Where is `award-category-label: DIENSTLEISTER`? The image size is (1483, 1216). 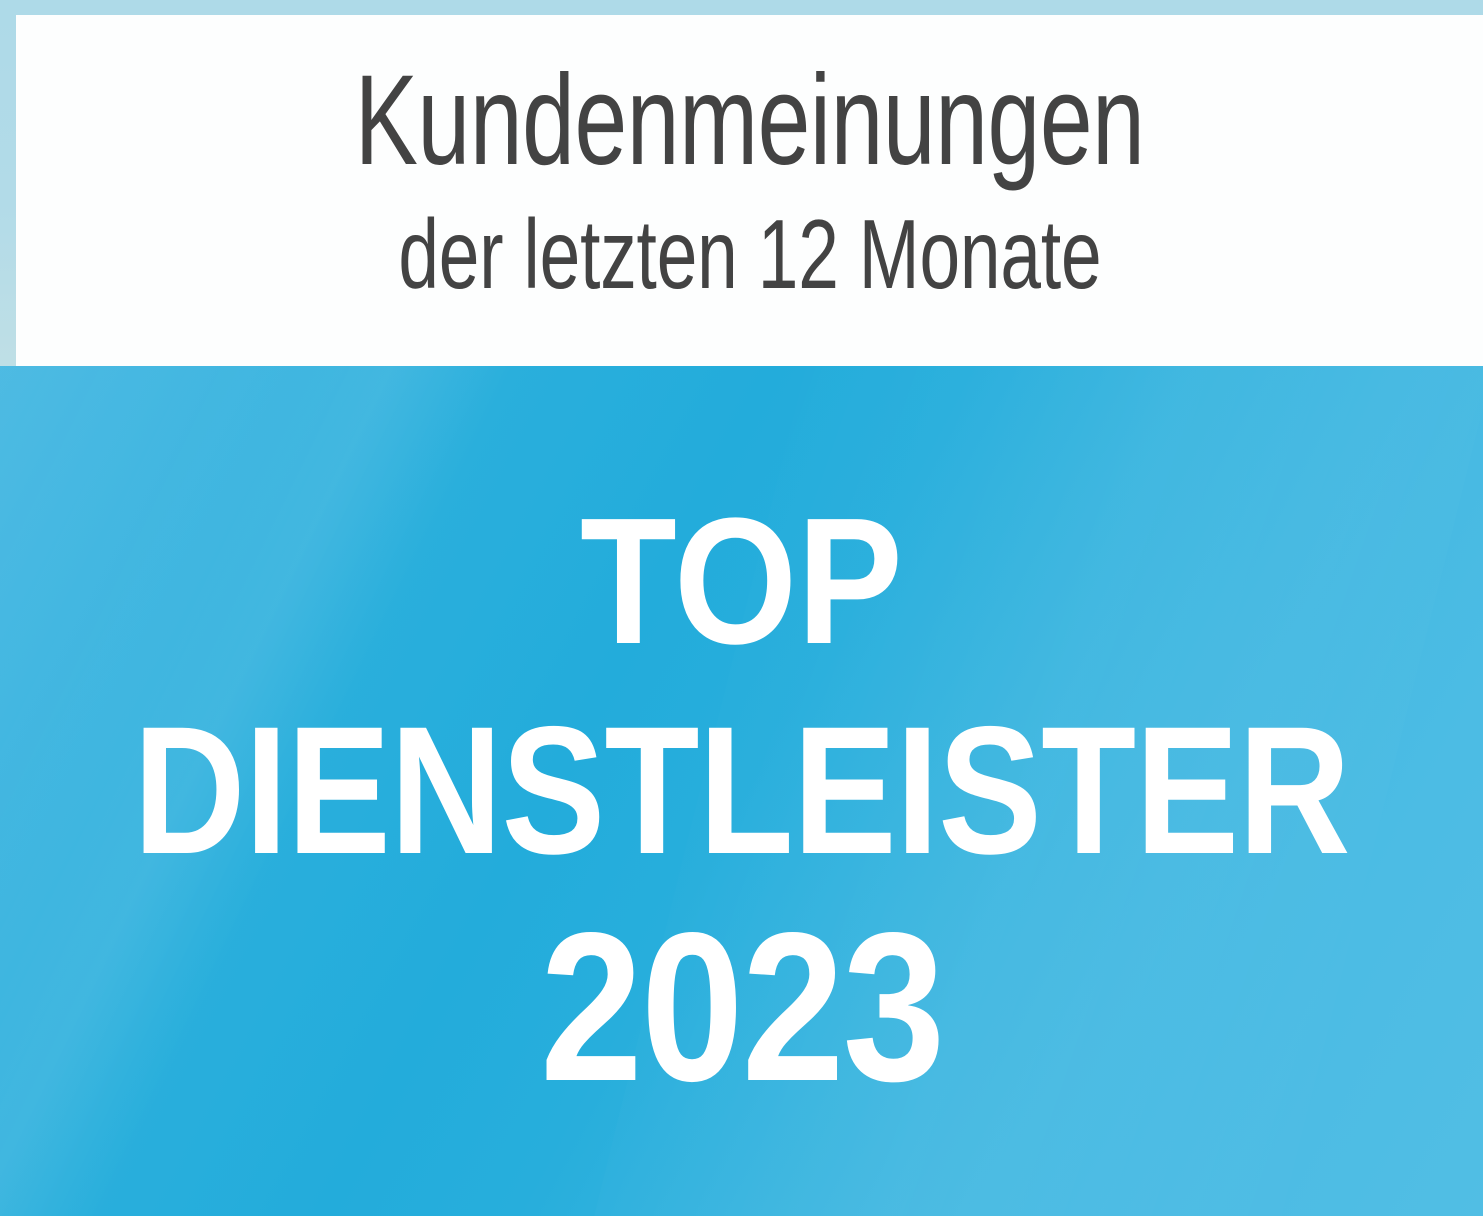 award-category-label: DIENSTLEISTER is located at coordinates (741, 790).